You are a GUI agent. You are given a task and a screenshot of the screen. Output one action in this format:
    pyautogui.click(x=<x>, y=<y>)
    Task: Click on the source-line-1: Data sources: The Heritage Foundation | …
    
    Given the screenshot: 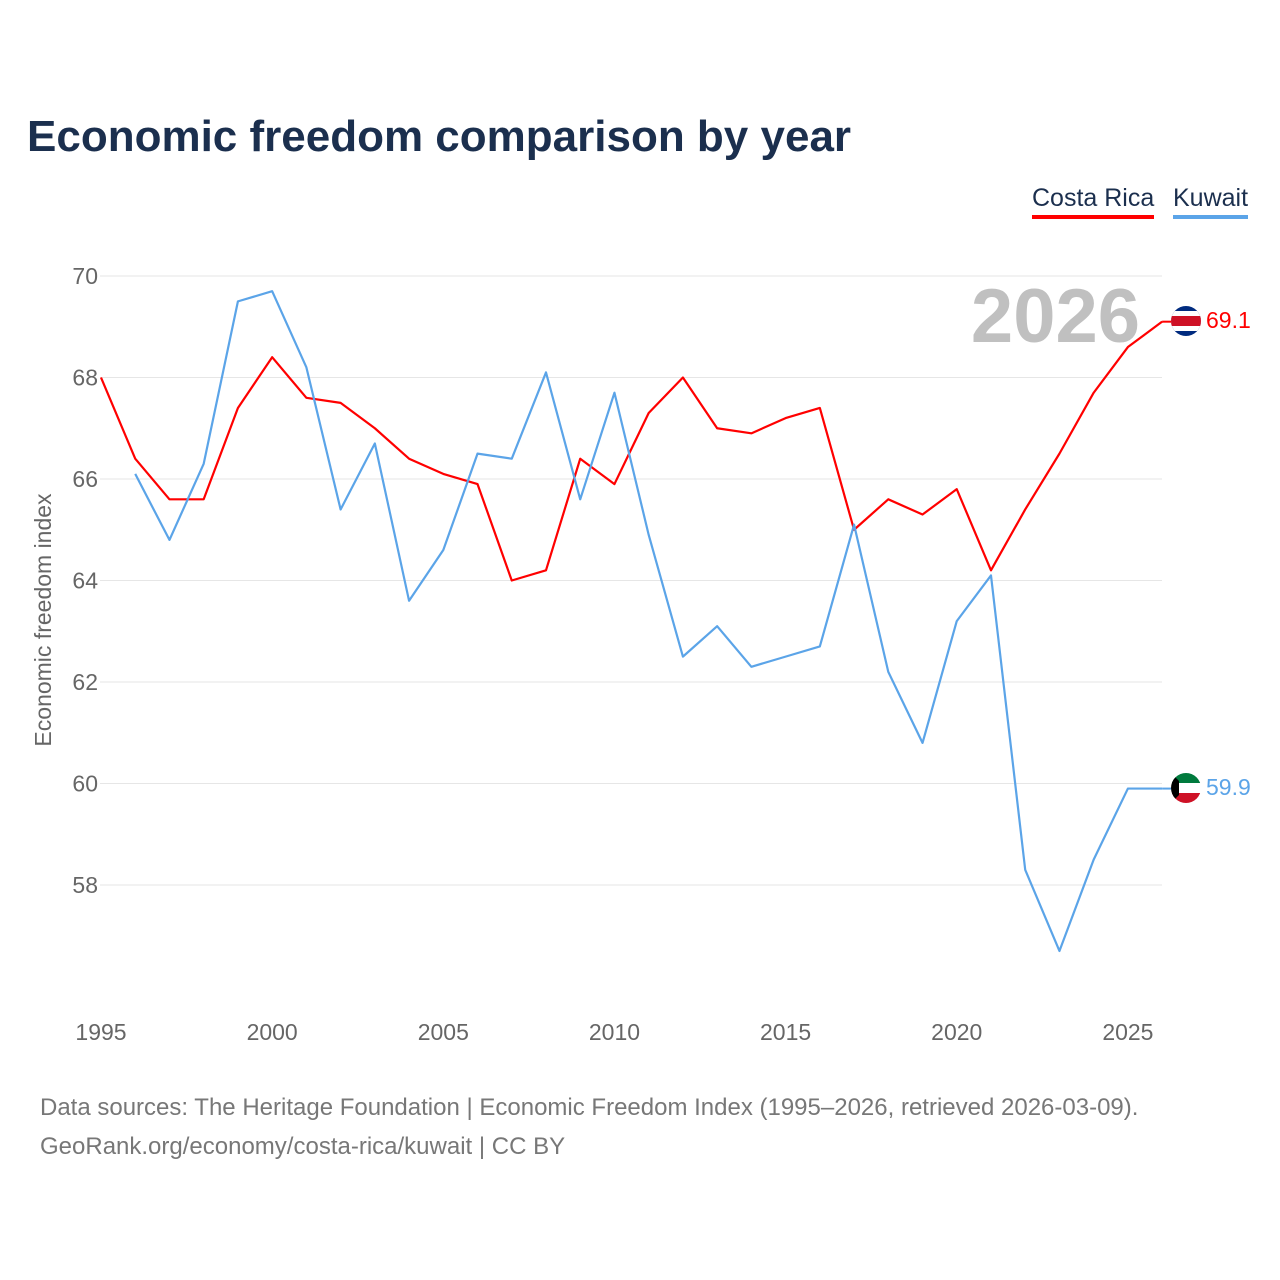 What is the action you would take?
    pyautogui.click(x=589, y=1107)
    